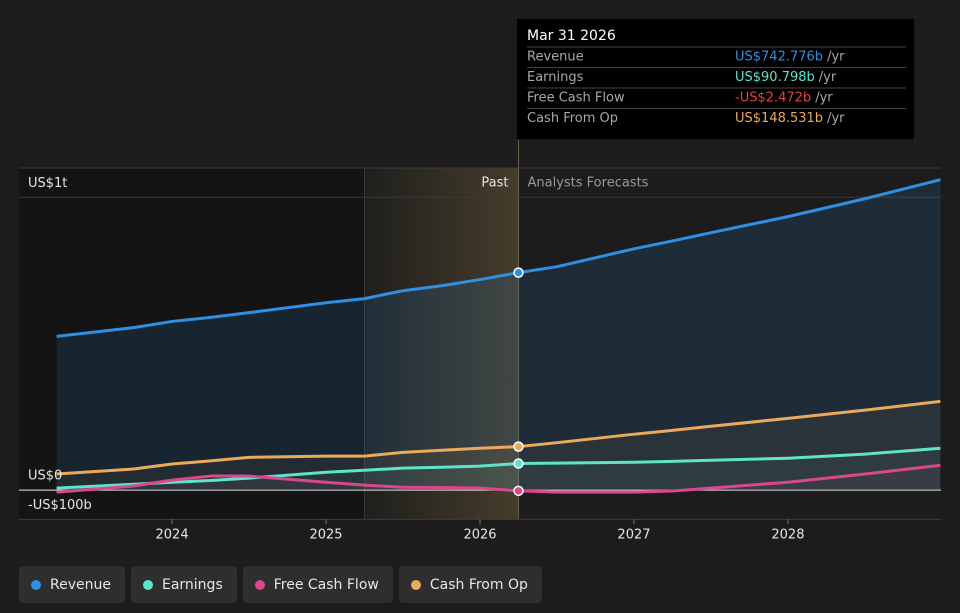 The height and width of the screenshot is (613, 960). Describe the element at coordinates (192, 584) in the screenshot. I see `legend-label: Earnings` at that location.